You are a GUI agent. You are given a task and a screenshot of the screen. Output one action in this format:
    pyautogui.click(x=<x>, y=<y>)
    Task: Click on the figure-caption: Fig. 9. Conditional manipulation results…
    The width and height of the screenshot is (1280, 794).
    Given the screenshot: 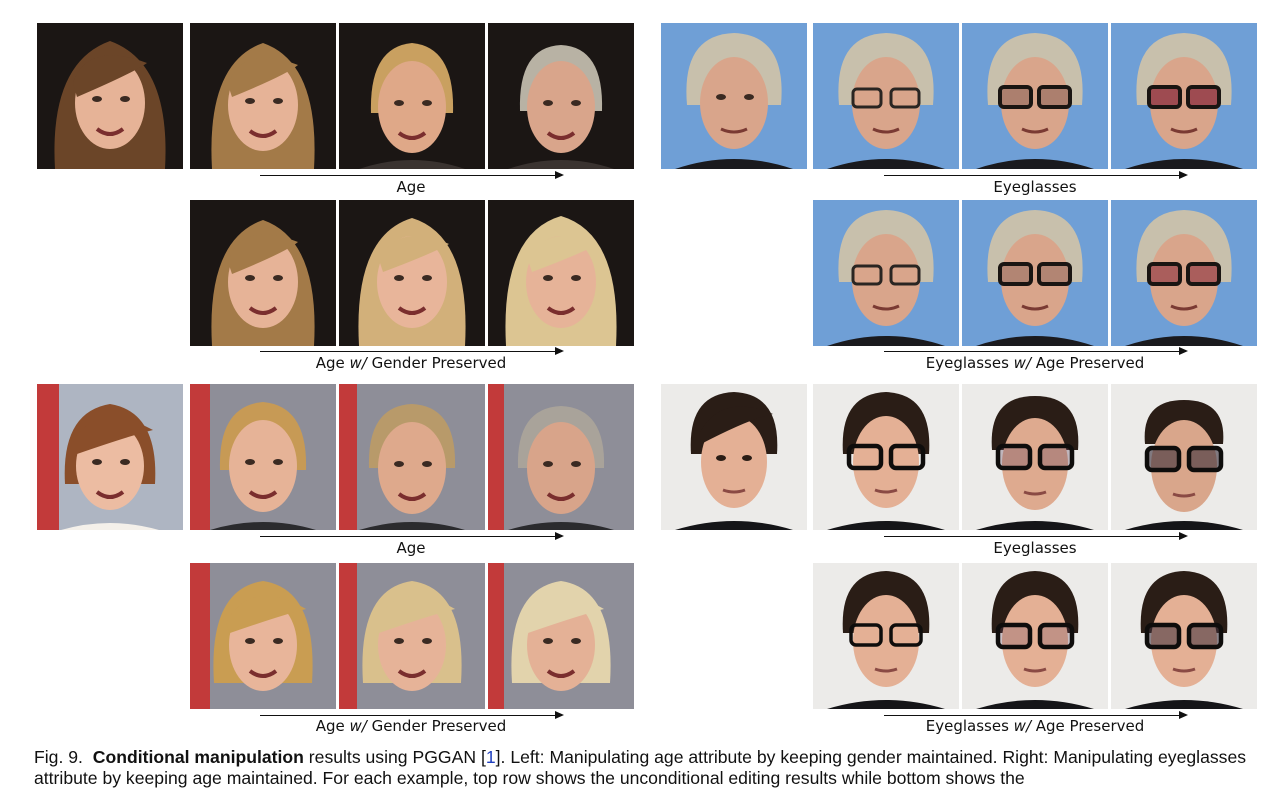 What is the action you would take?
    pyautogui.click(x=640, y=768)
    